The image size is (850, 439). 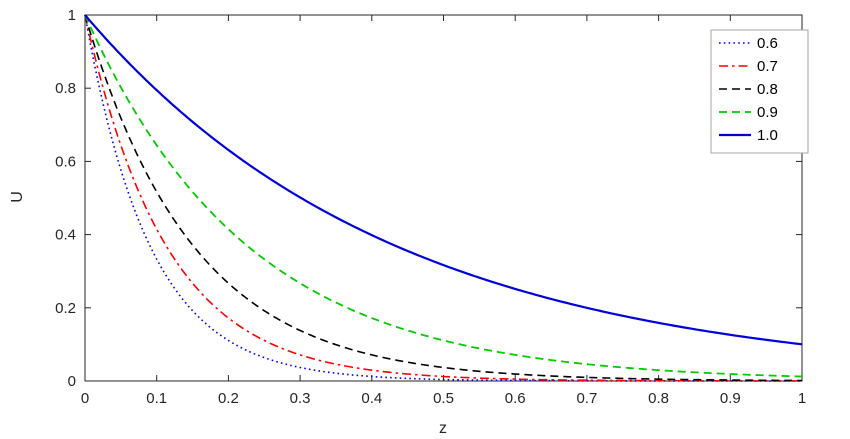 What do you see at coordinates (586, 398) in the screenshot?
I see `x-tick-label: 0.7` at bounding box center [586, 398].